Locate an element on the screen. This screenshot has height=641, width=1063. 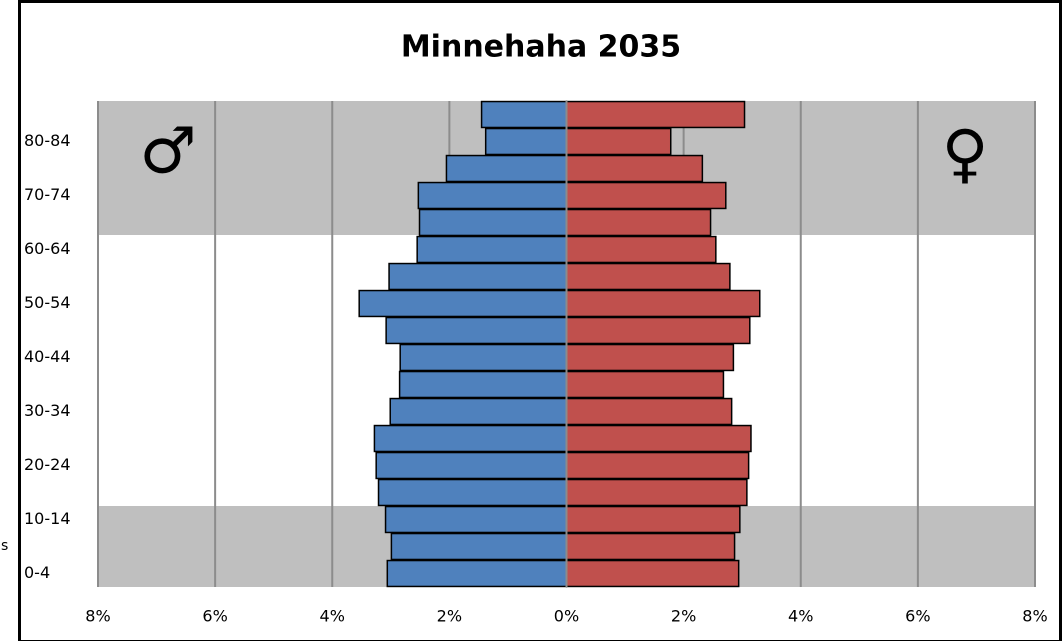
annotation: s is located at coordinates (4, 546).